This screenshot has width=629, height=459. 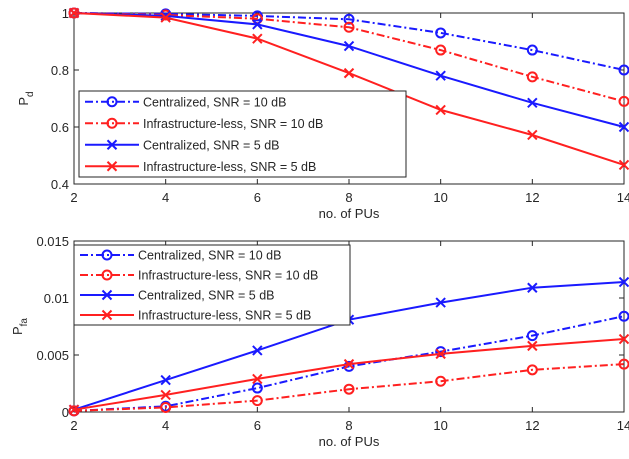 What do you see at coordinates (233, 124) in the screenshot?
I see `legend-label: Infrastructure-less, SNR = 10 dB` at bounding box center [233, 124].